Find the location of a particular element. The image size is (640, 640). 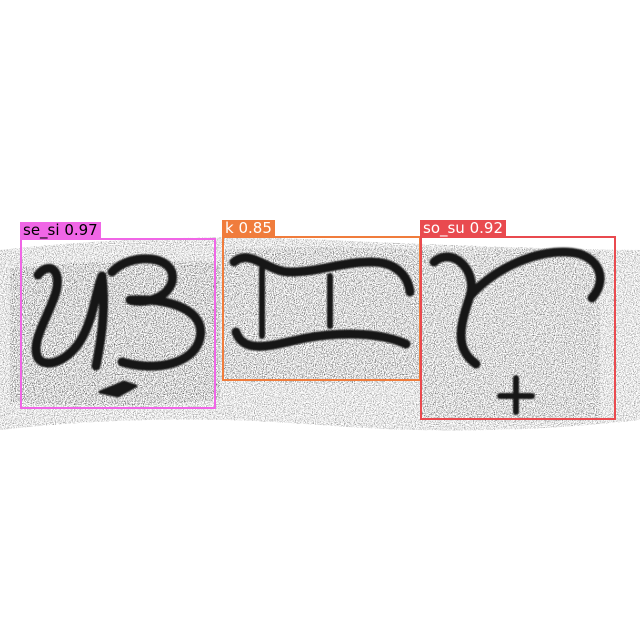

detection-label-k: k 0.85 is located at coordinates (248, 228).